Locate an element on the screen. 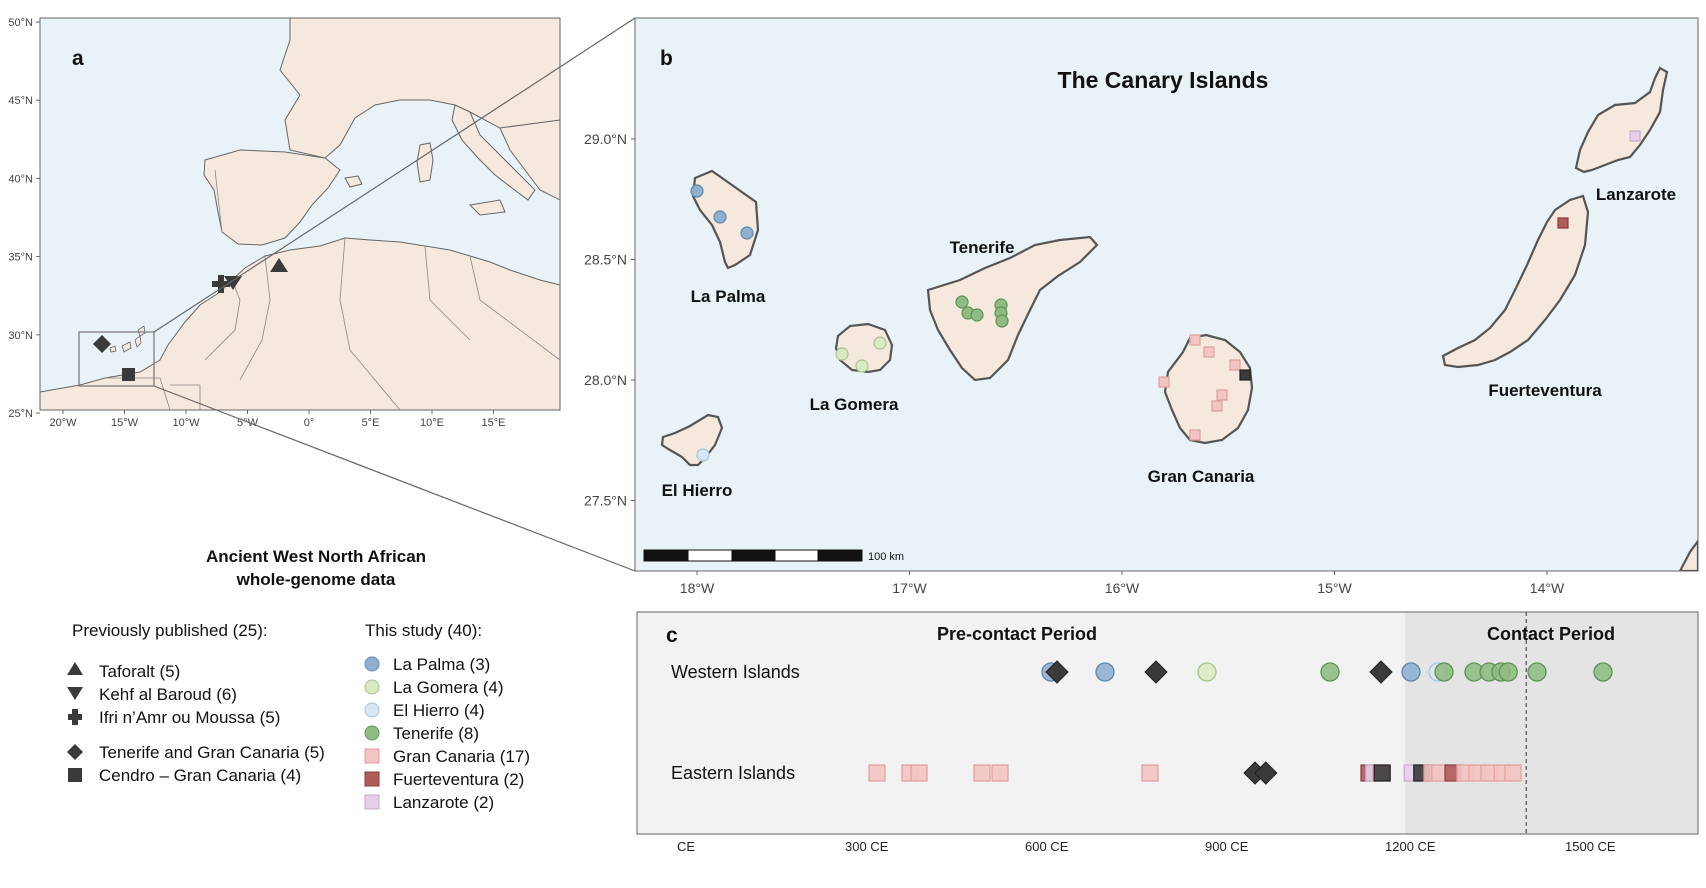 The height and width of the screenshot is (888, 1706). legend-square-icon is located at coordinates (75, 775).